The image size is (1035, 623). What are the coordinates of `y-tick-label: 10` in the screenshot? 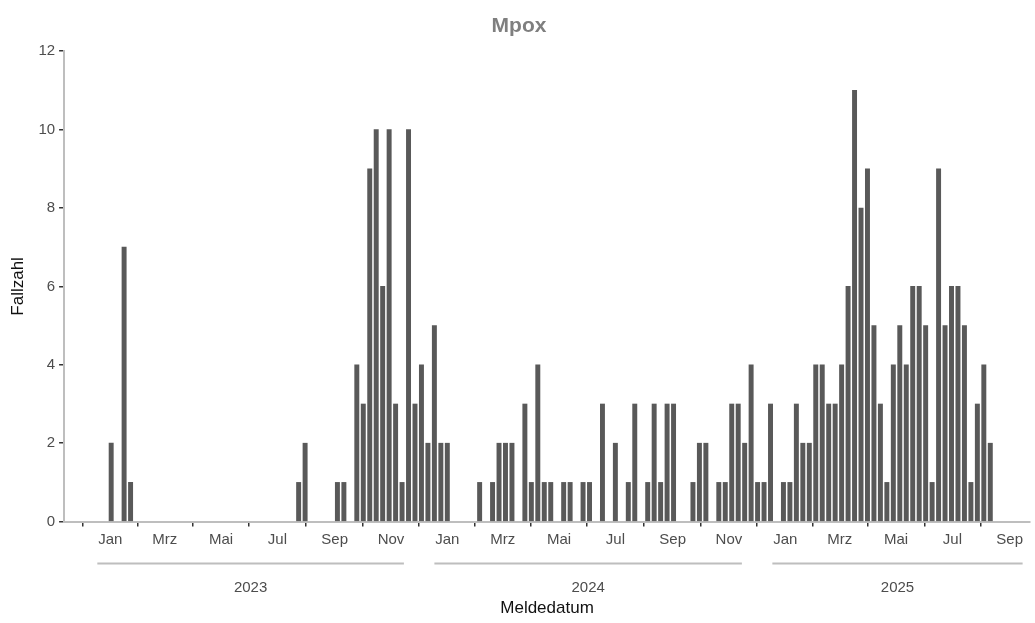 It's located at (47, 128).